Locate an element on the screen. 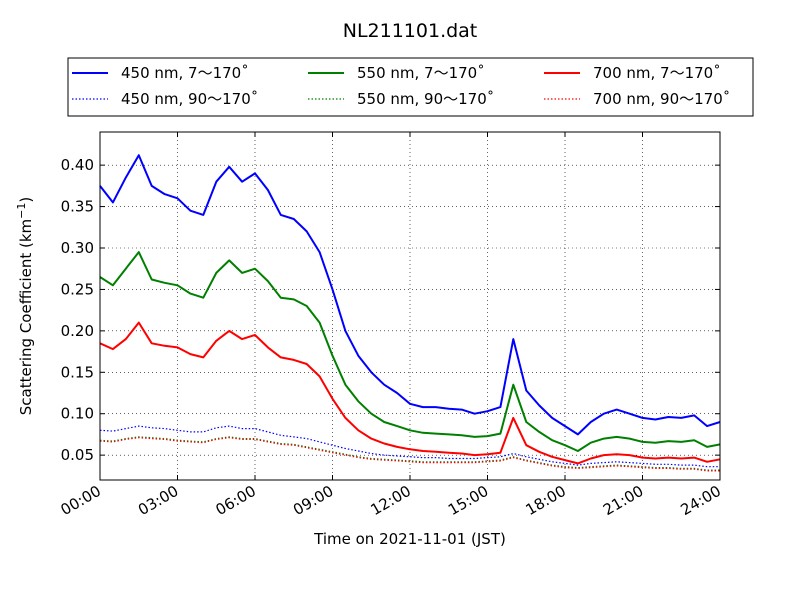  x-tick-label: 03:00 is located at coordinates (158, 500).